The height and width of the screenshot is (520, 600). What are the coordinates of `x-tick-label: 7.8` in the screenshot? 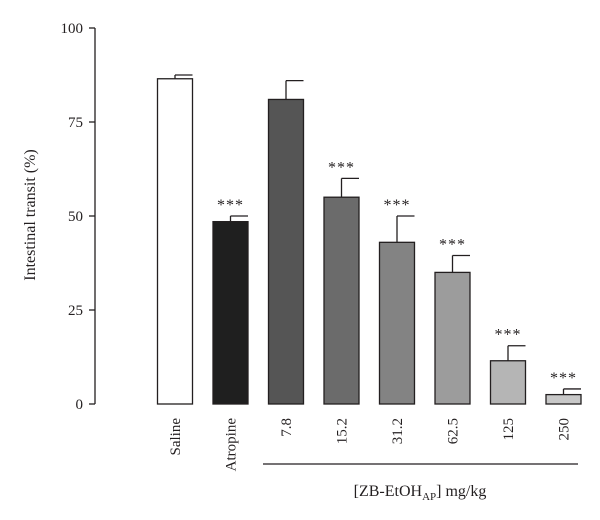 It's located at (287, 427).